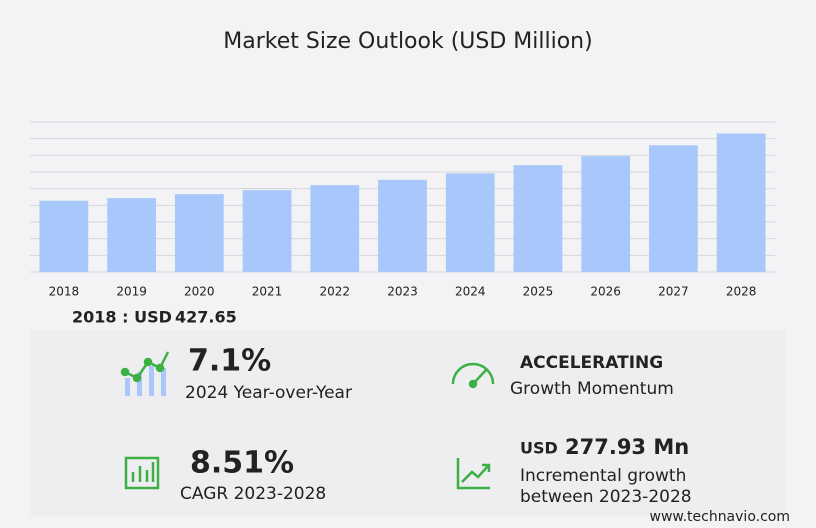  What do you see at coordinates (122, 317) in the screenshot?
I see `highlight-label: 2018 : USD` at bounding box center [122, 317].